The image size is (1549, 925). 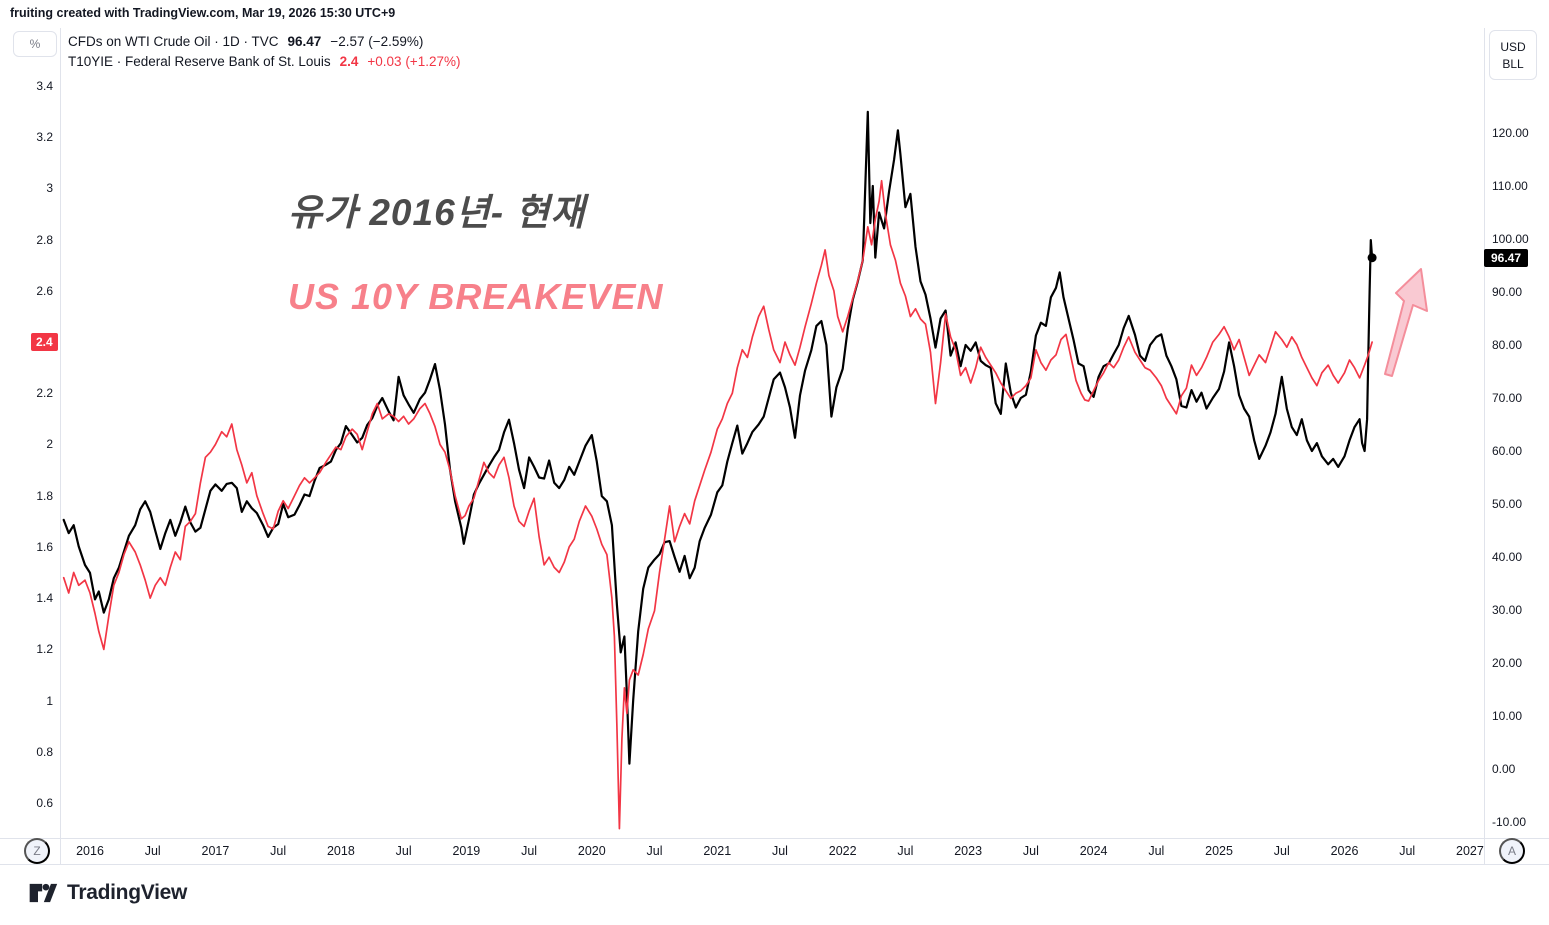 I want to click on left-axis-tick: 2.8, so click(x=44, y=239).